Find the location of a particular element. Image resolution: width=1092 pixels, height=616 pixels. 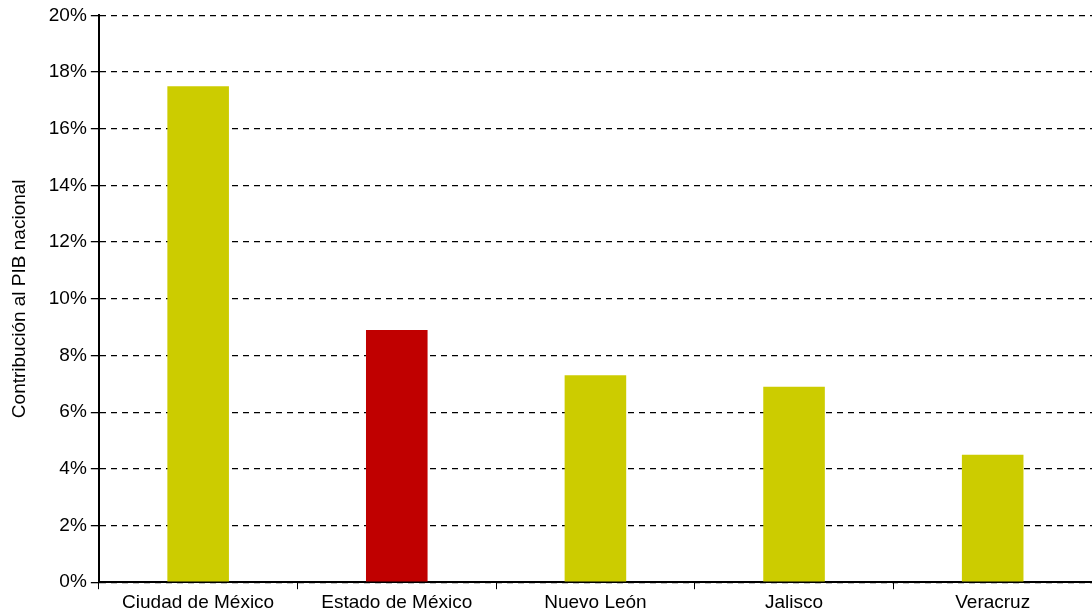

y-tick-label: 20% is located at coordinates (67, 14).